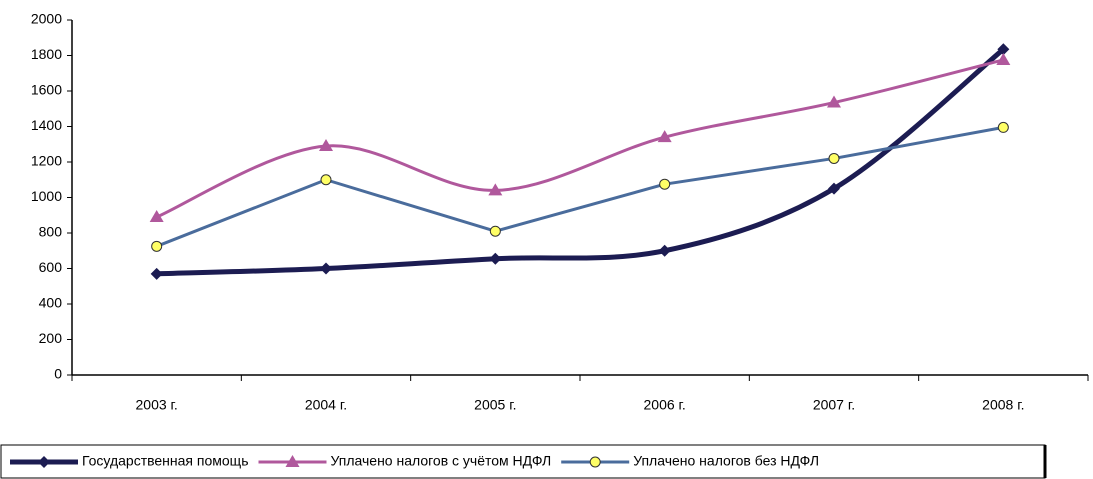 The height and width of the screenshot is (479, 1093). Describe the element at coordinates (726, 461) in the screenshot. I see `legend-label: Уплачено налогов без НДФЛ` at that location.